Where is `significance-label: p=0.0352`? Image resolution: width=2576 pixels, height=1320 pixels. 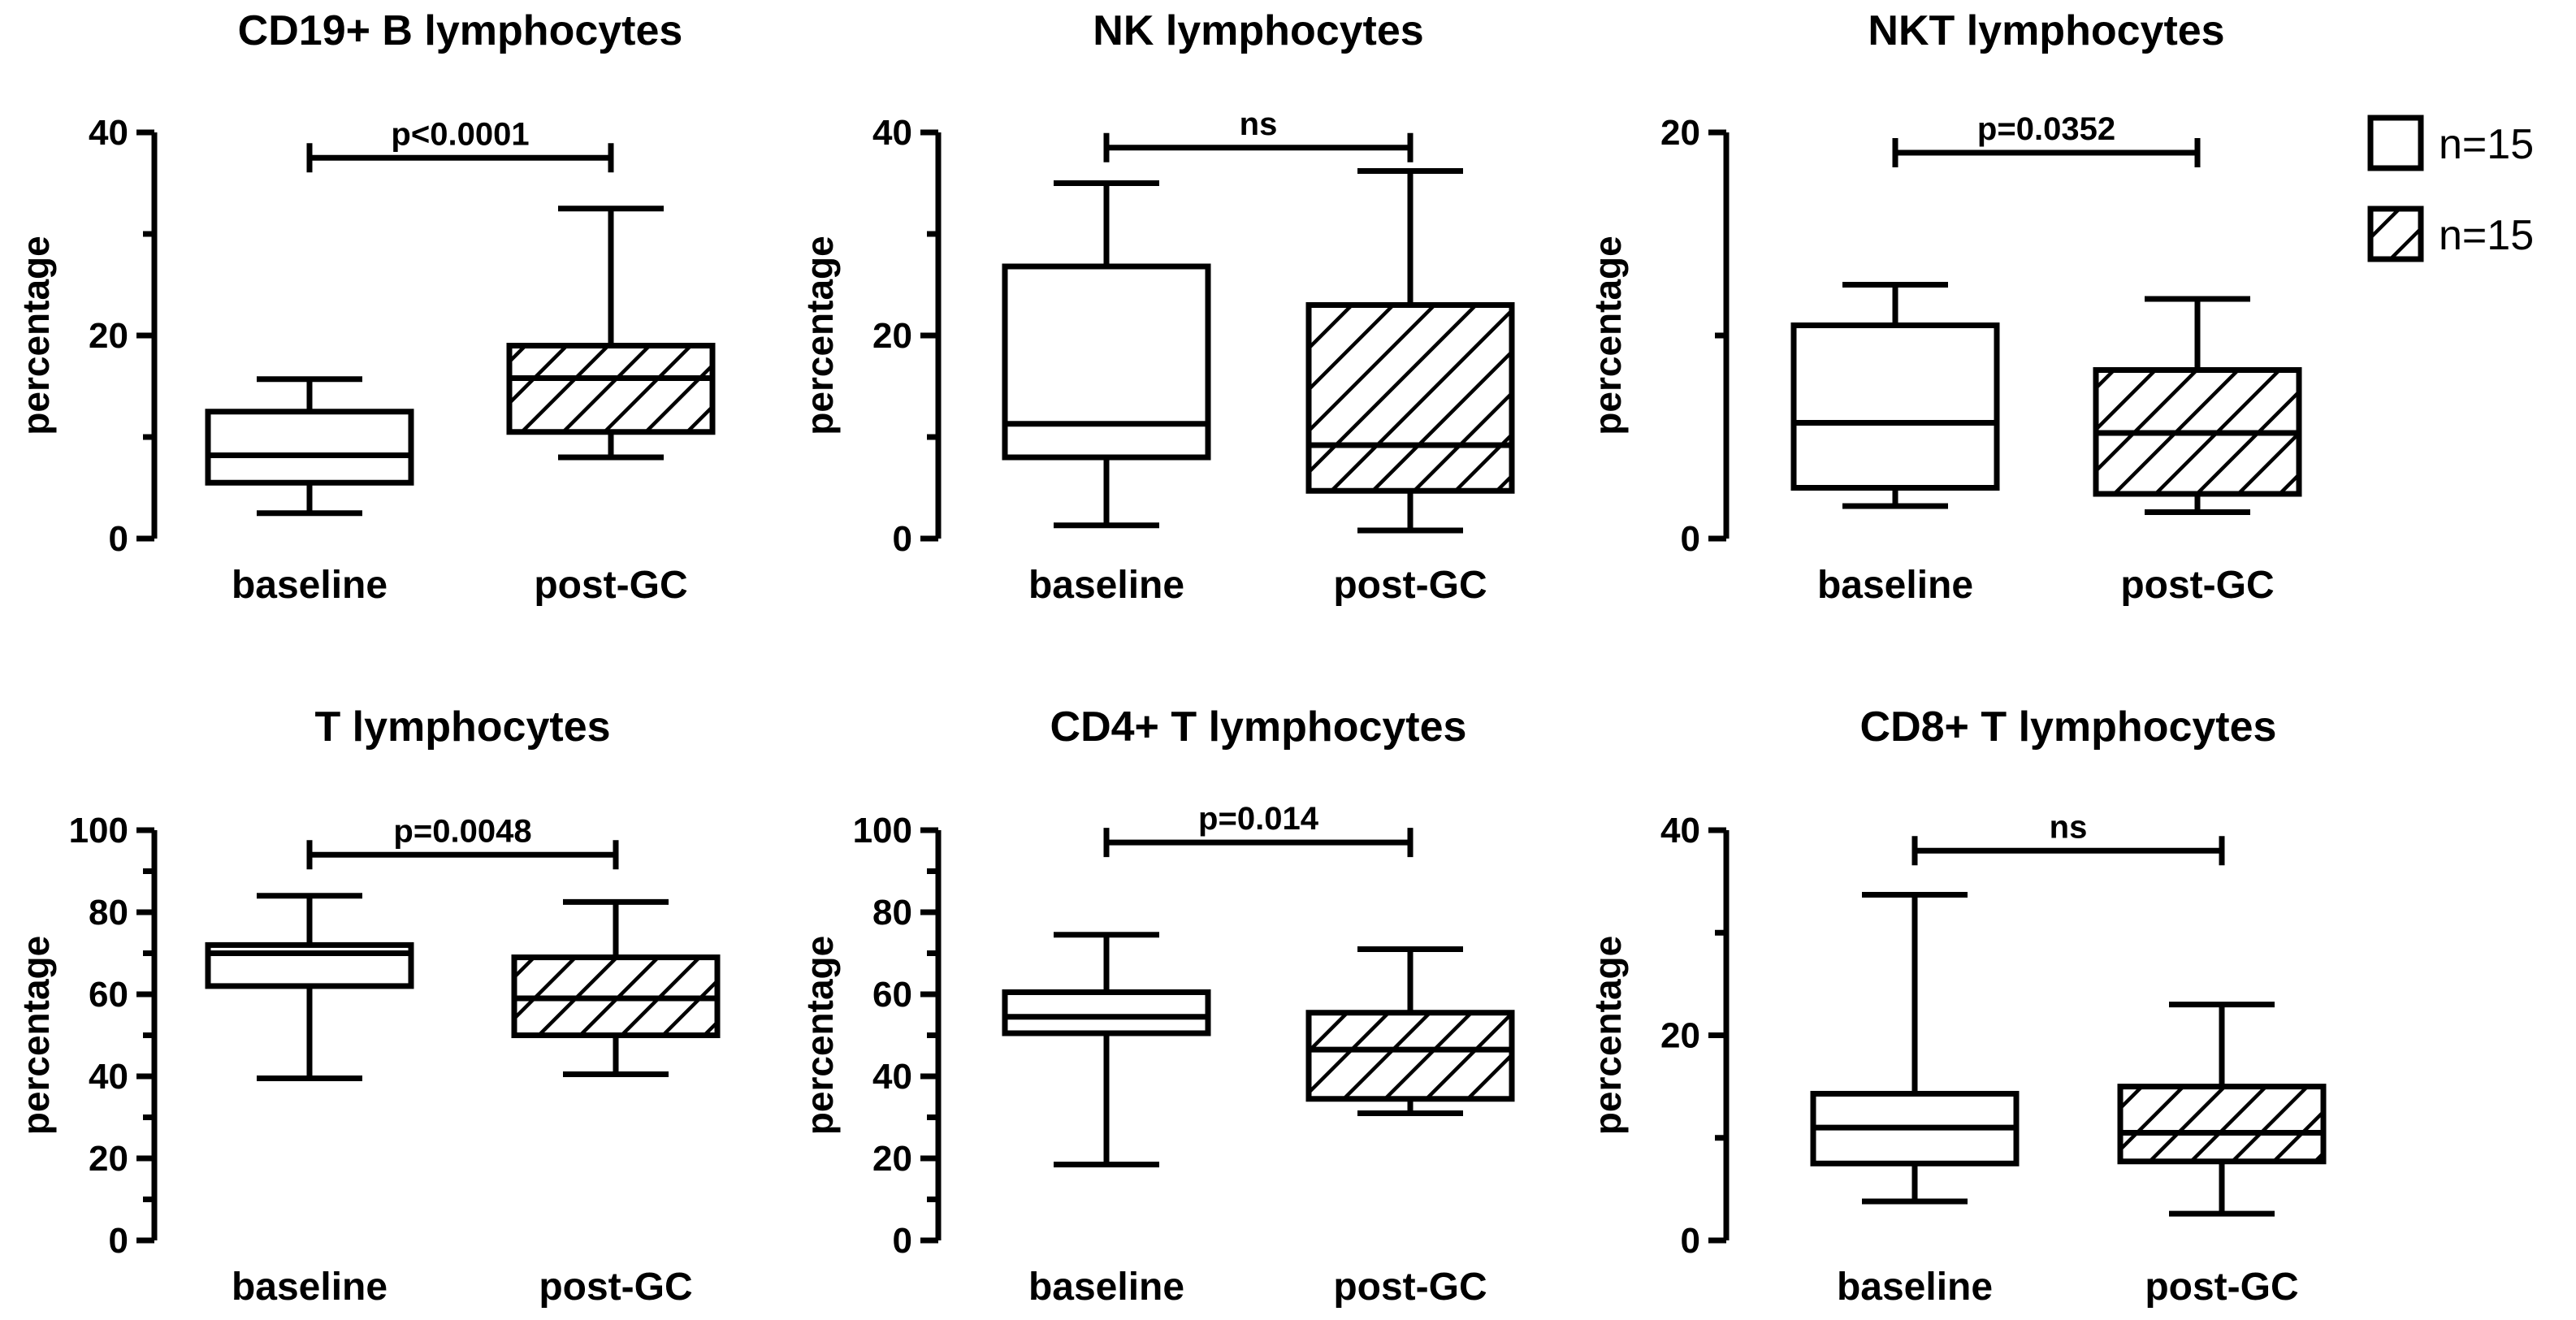
significance-label: p=0.0352 is located at coordinates (2046, 129).